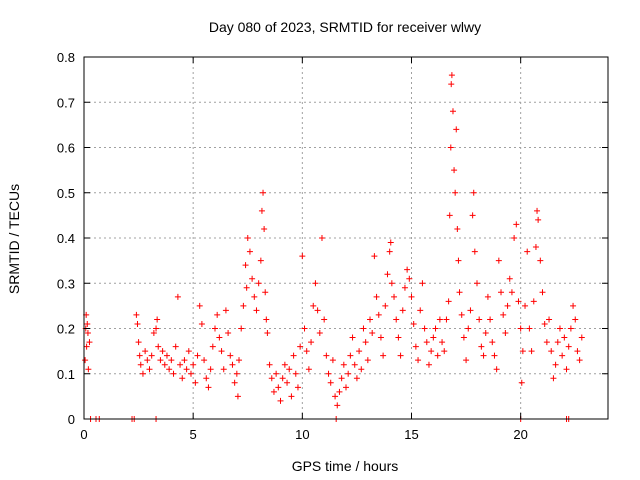 The width and height of the screenshot is (640, 480). Describe the element at coordinates (193, 434) in the screenshot. I see `x-tick-label: 5` at that location.